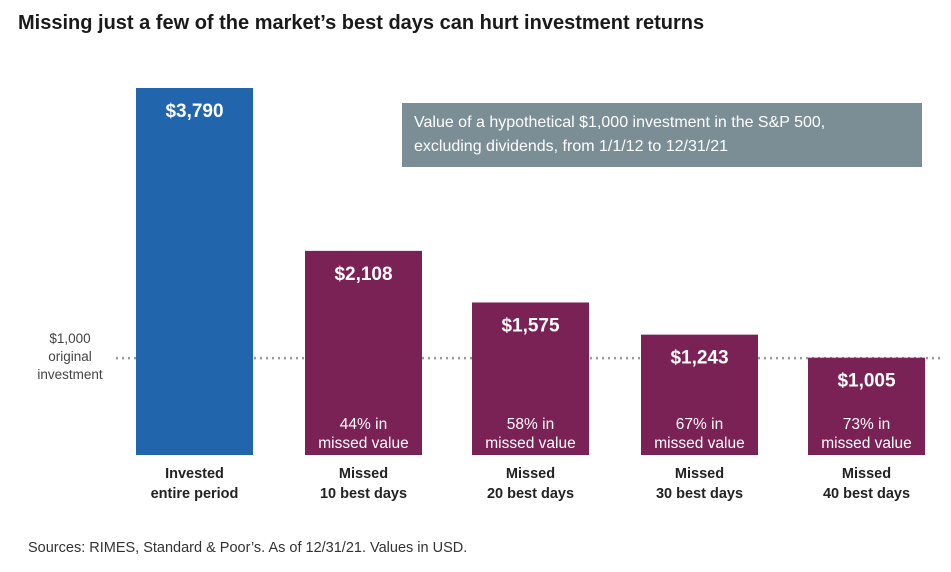  Describe the element at coordinates (363, 424) in the screenshot. I see `bar-annotation: 44% in` at that location.